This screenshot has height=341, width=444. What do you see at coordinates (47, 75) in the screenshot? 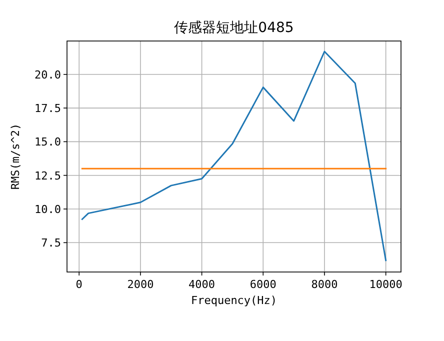
I see `y-tick-label: 20.0` at bounding box center [47, 75].